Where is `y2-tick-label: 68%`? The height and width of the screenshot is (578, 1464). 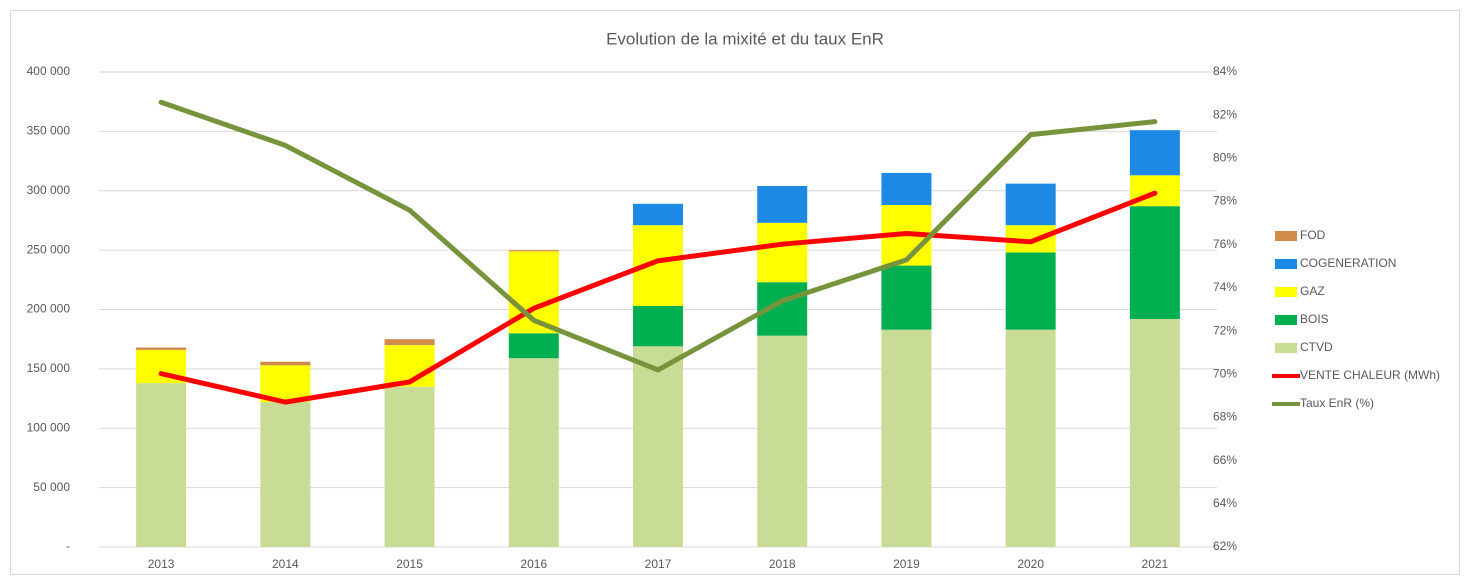 y2-tick-label: 68% is located at coordinates (1225, 417).